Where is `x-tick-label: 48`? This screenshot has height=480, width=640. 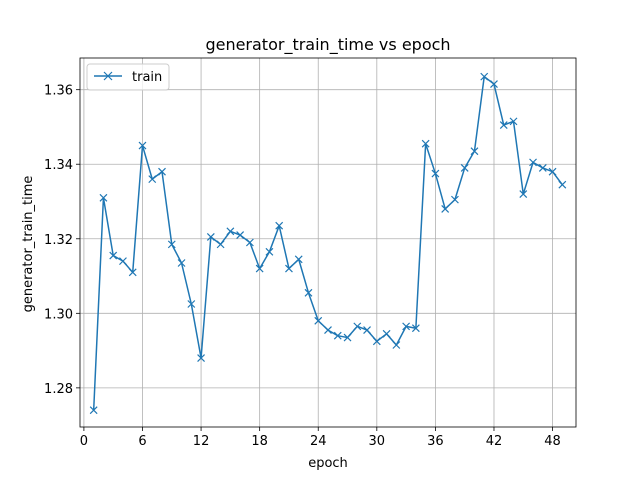
x-tick-label: 48 is located at coordinates (552, 441).